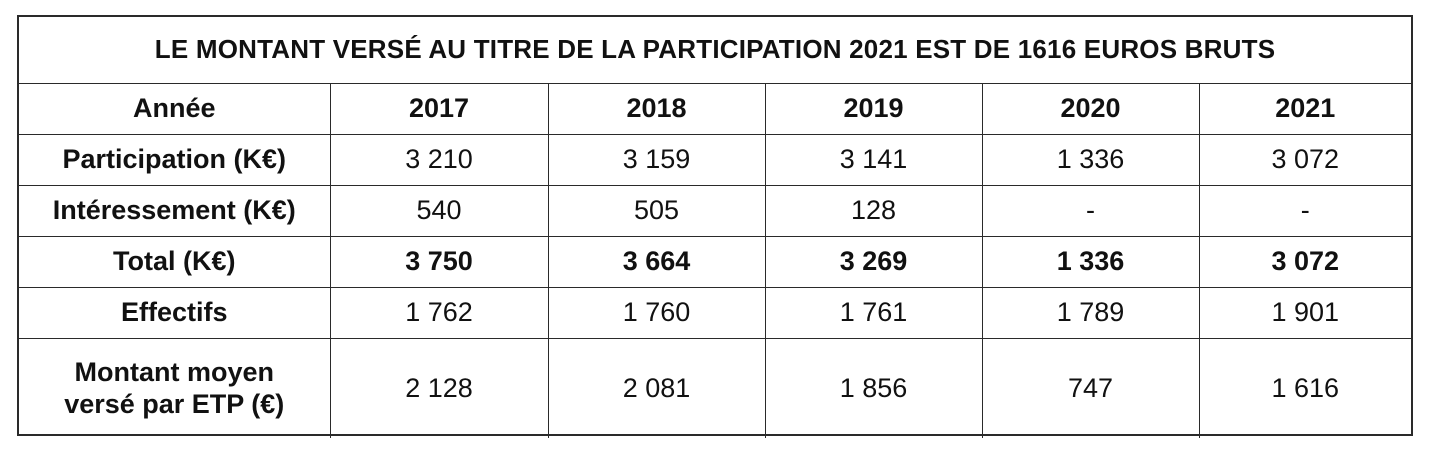  Describe the element at coordinates (439, 261) in the screenshot. I see `cell-total-2017: 3 750` at that location.